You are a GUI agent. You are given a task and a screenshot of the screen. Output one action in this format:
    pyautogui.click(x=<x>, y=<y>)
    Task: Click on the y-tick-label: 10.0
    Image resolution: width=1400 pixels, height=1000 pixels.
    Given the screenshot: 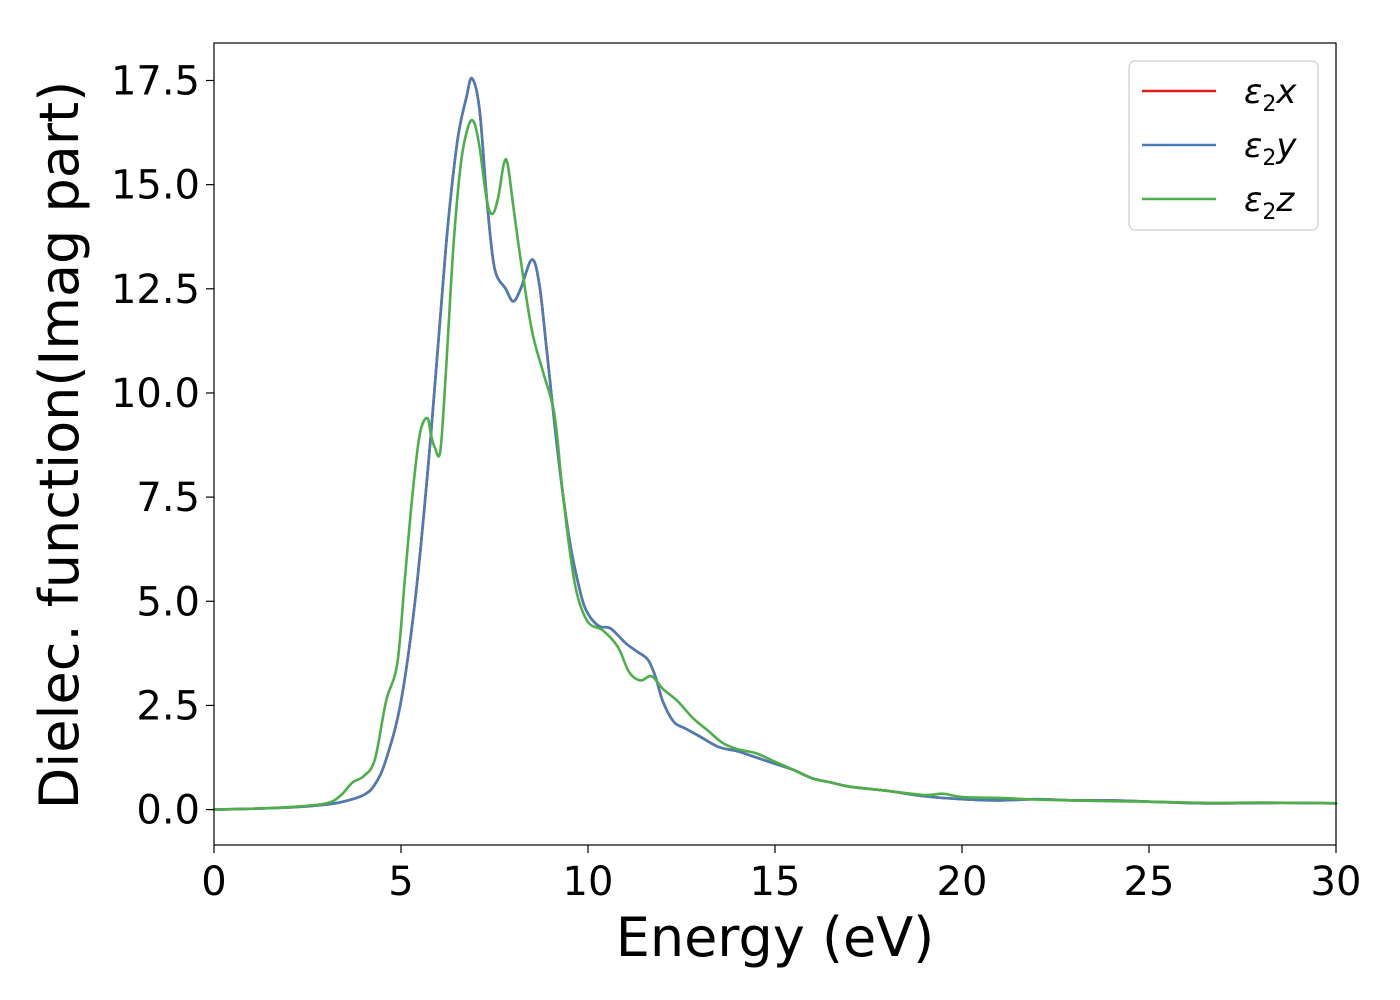 What is the action you would take?
    pyautogui.click(x=155, y=394)
    